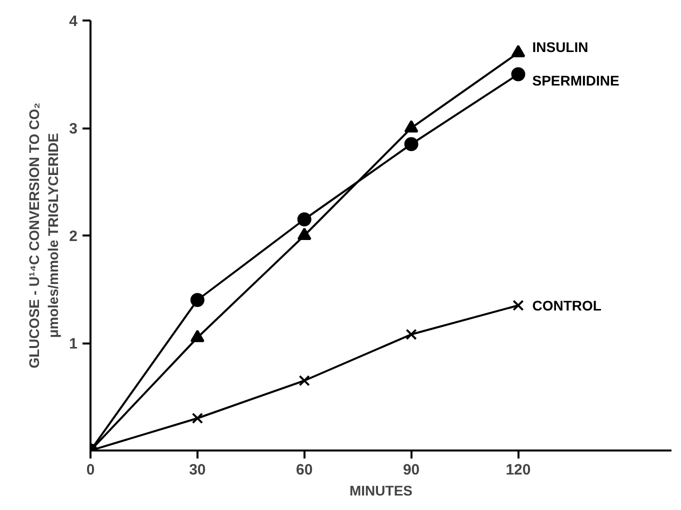 This screenshot has width=681, height=510. Describe the element at coordinates (73, 344) in the screenshot. I see `y-tick-label: 1` at that location.